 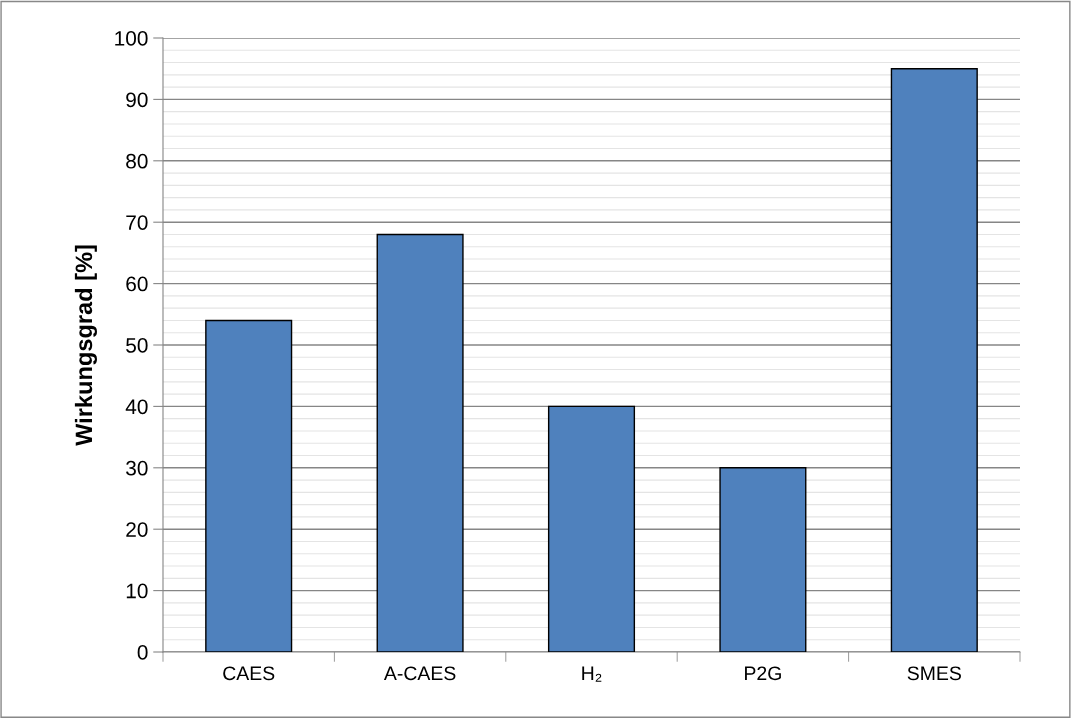 I want to click on y-tick-label: 50, so click(x=137, y=345).